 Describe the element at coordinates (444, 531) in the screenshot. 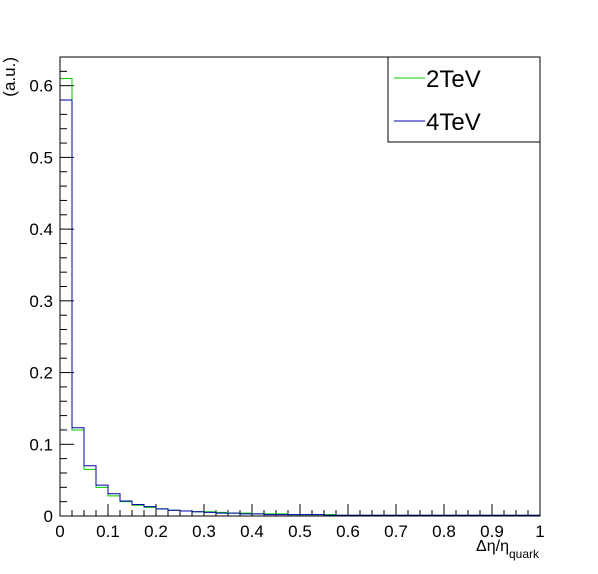

I see `x-tick-label: 0.8` at that location.